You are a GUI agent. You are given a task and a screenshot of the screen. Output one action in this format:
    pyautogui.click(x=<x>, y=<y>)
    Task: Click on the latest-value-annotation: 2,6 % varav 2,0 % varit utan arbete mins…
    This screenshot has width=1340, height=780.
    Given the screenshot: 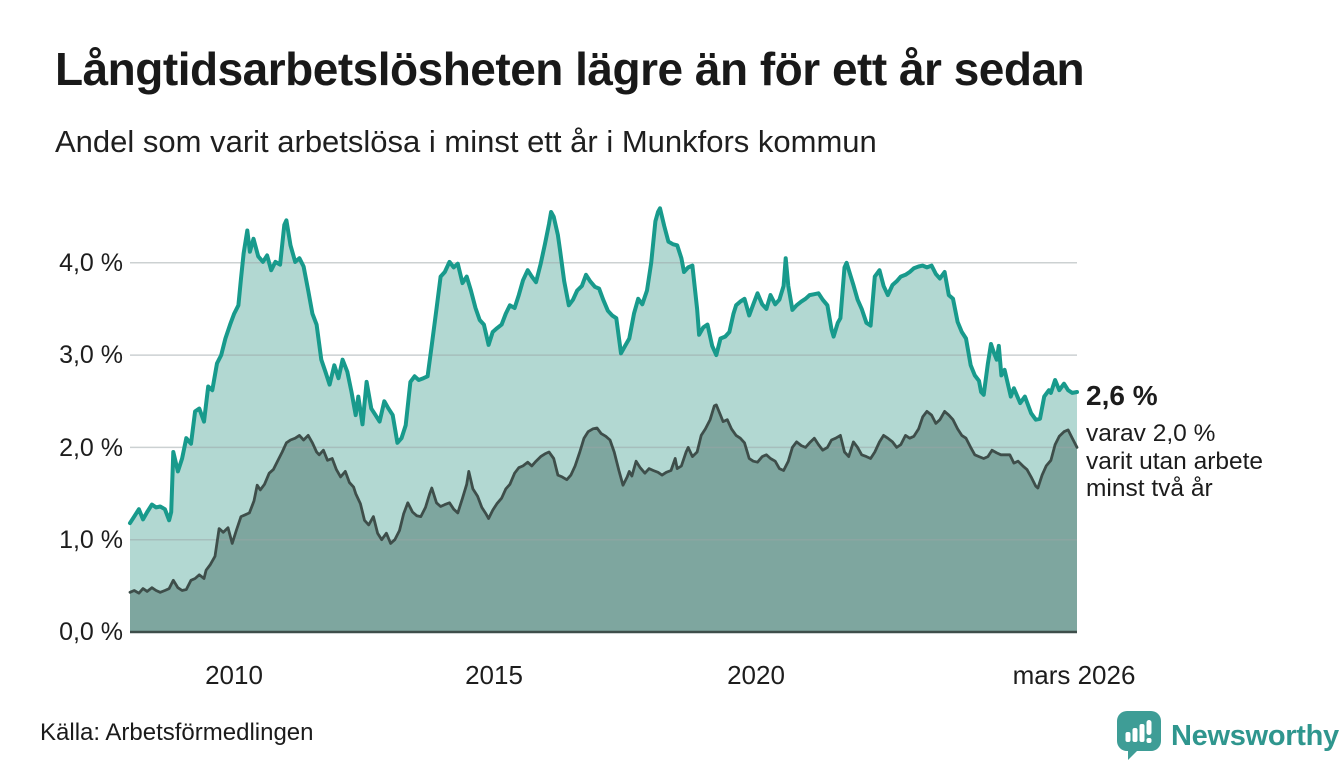 What is the action you would take?
    pyautogui.click(x=1211, y=441)
    